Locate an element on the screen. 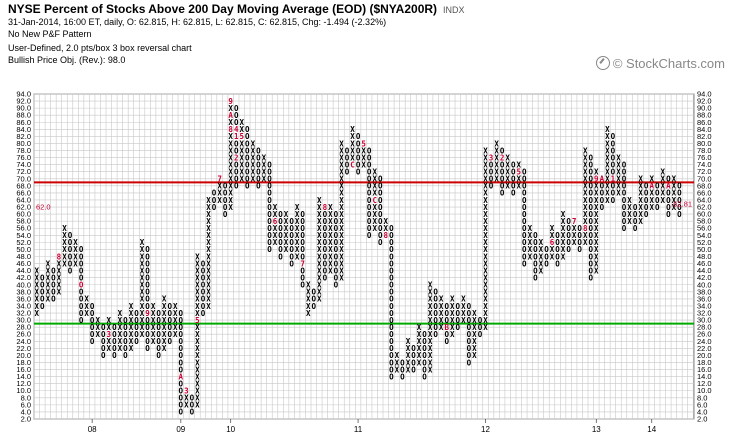 The height and width of the screenshot is (440, 745). y-tick-label-right: 60.0 is located at coordinates (704, 214).